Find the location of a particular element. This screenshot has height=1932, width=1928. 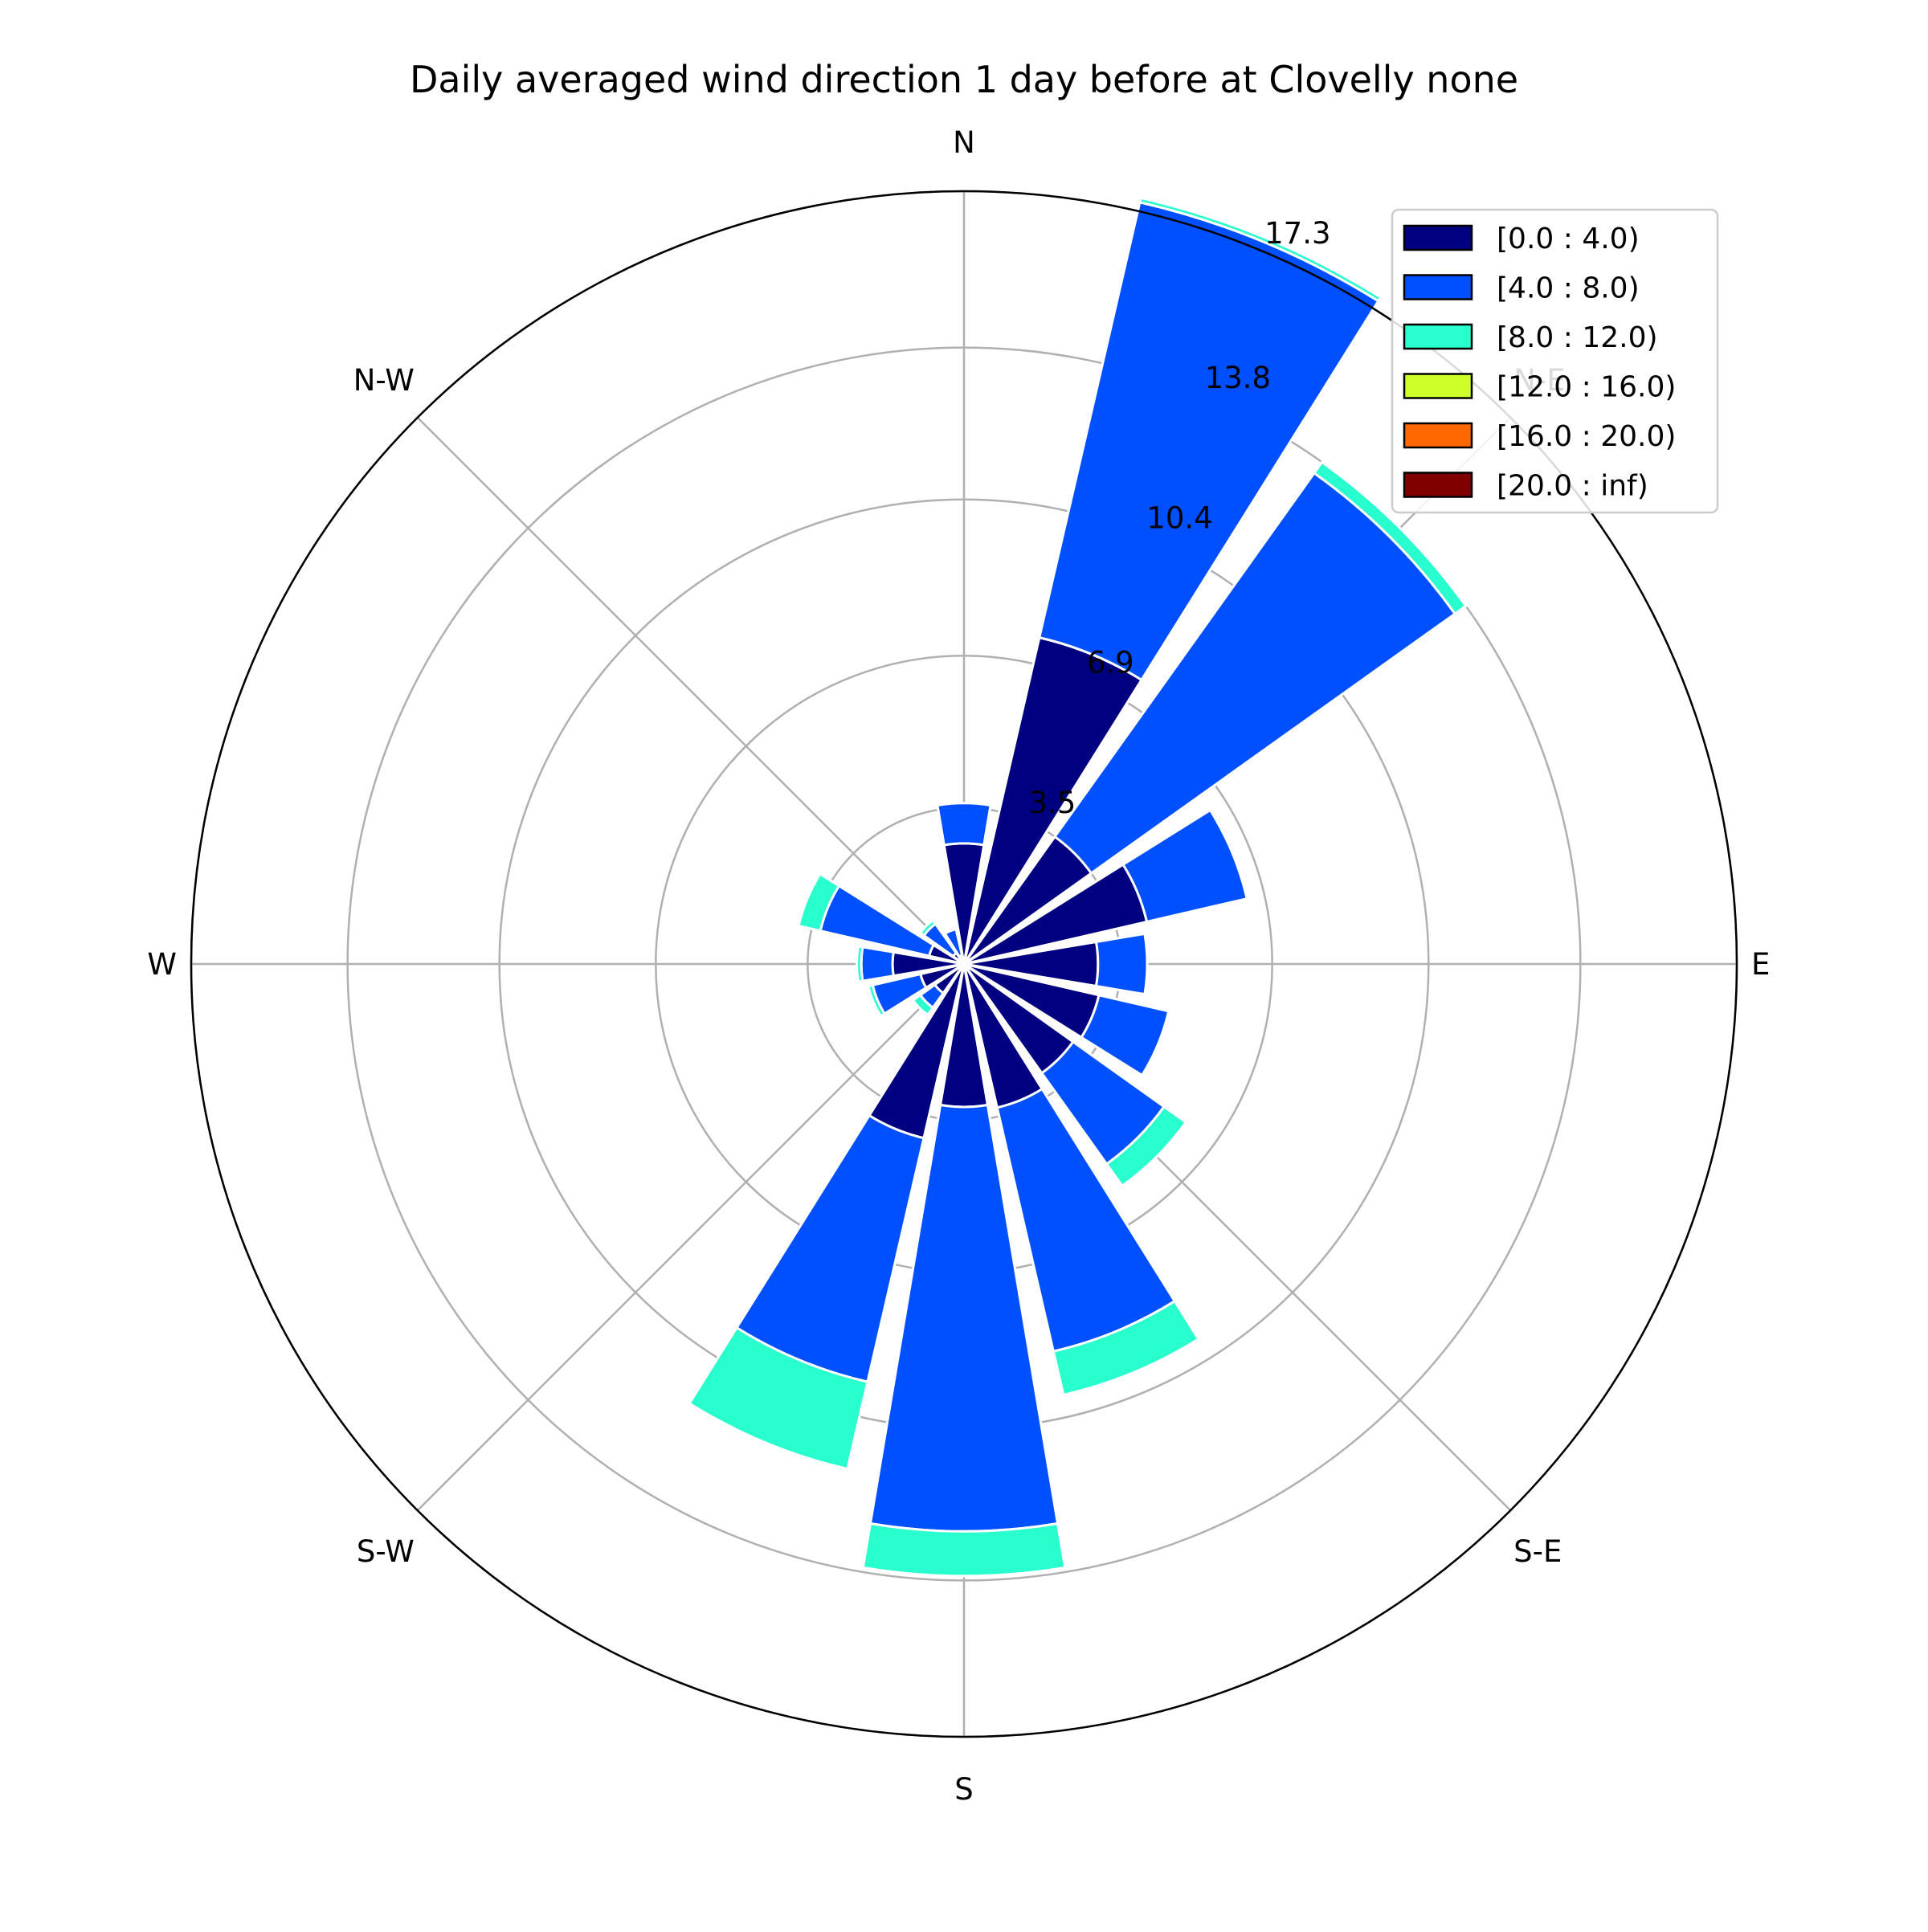

direction-label-s-w: S-W is located at coordinates (386, 1552).